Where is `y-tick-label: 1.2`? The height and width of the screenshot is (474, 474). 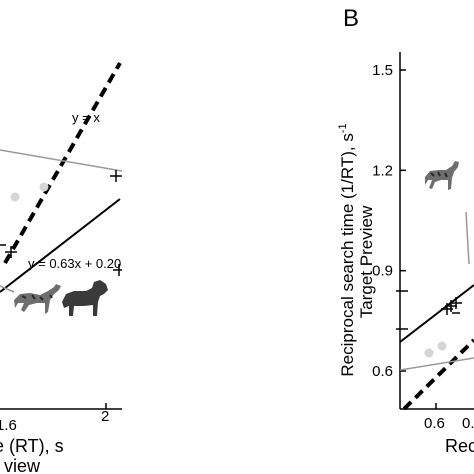
y-tick-label: 1.2 is located at coordinates (382, 170).